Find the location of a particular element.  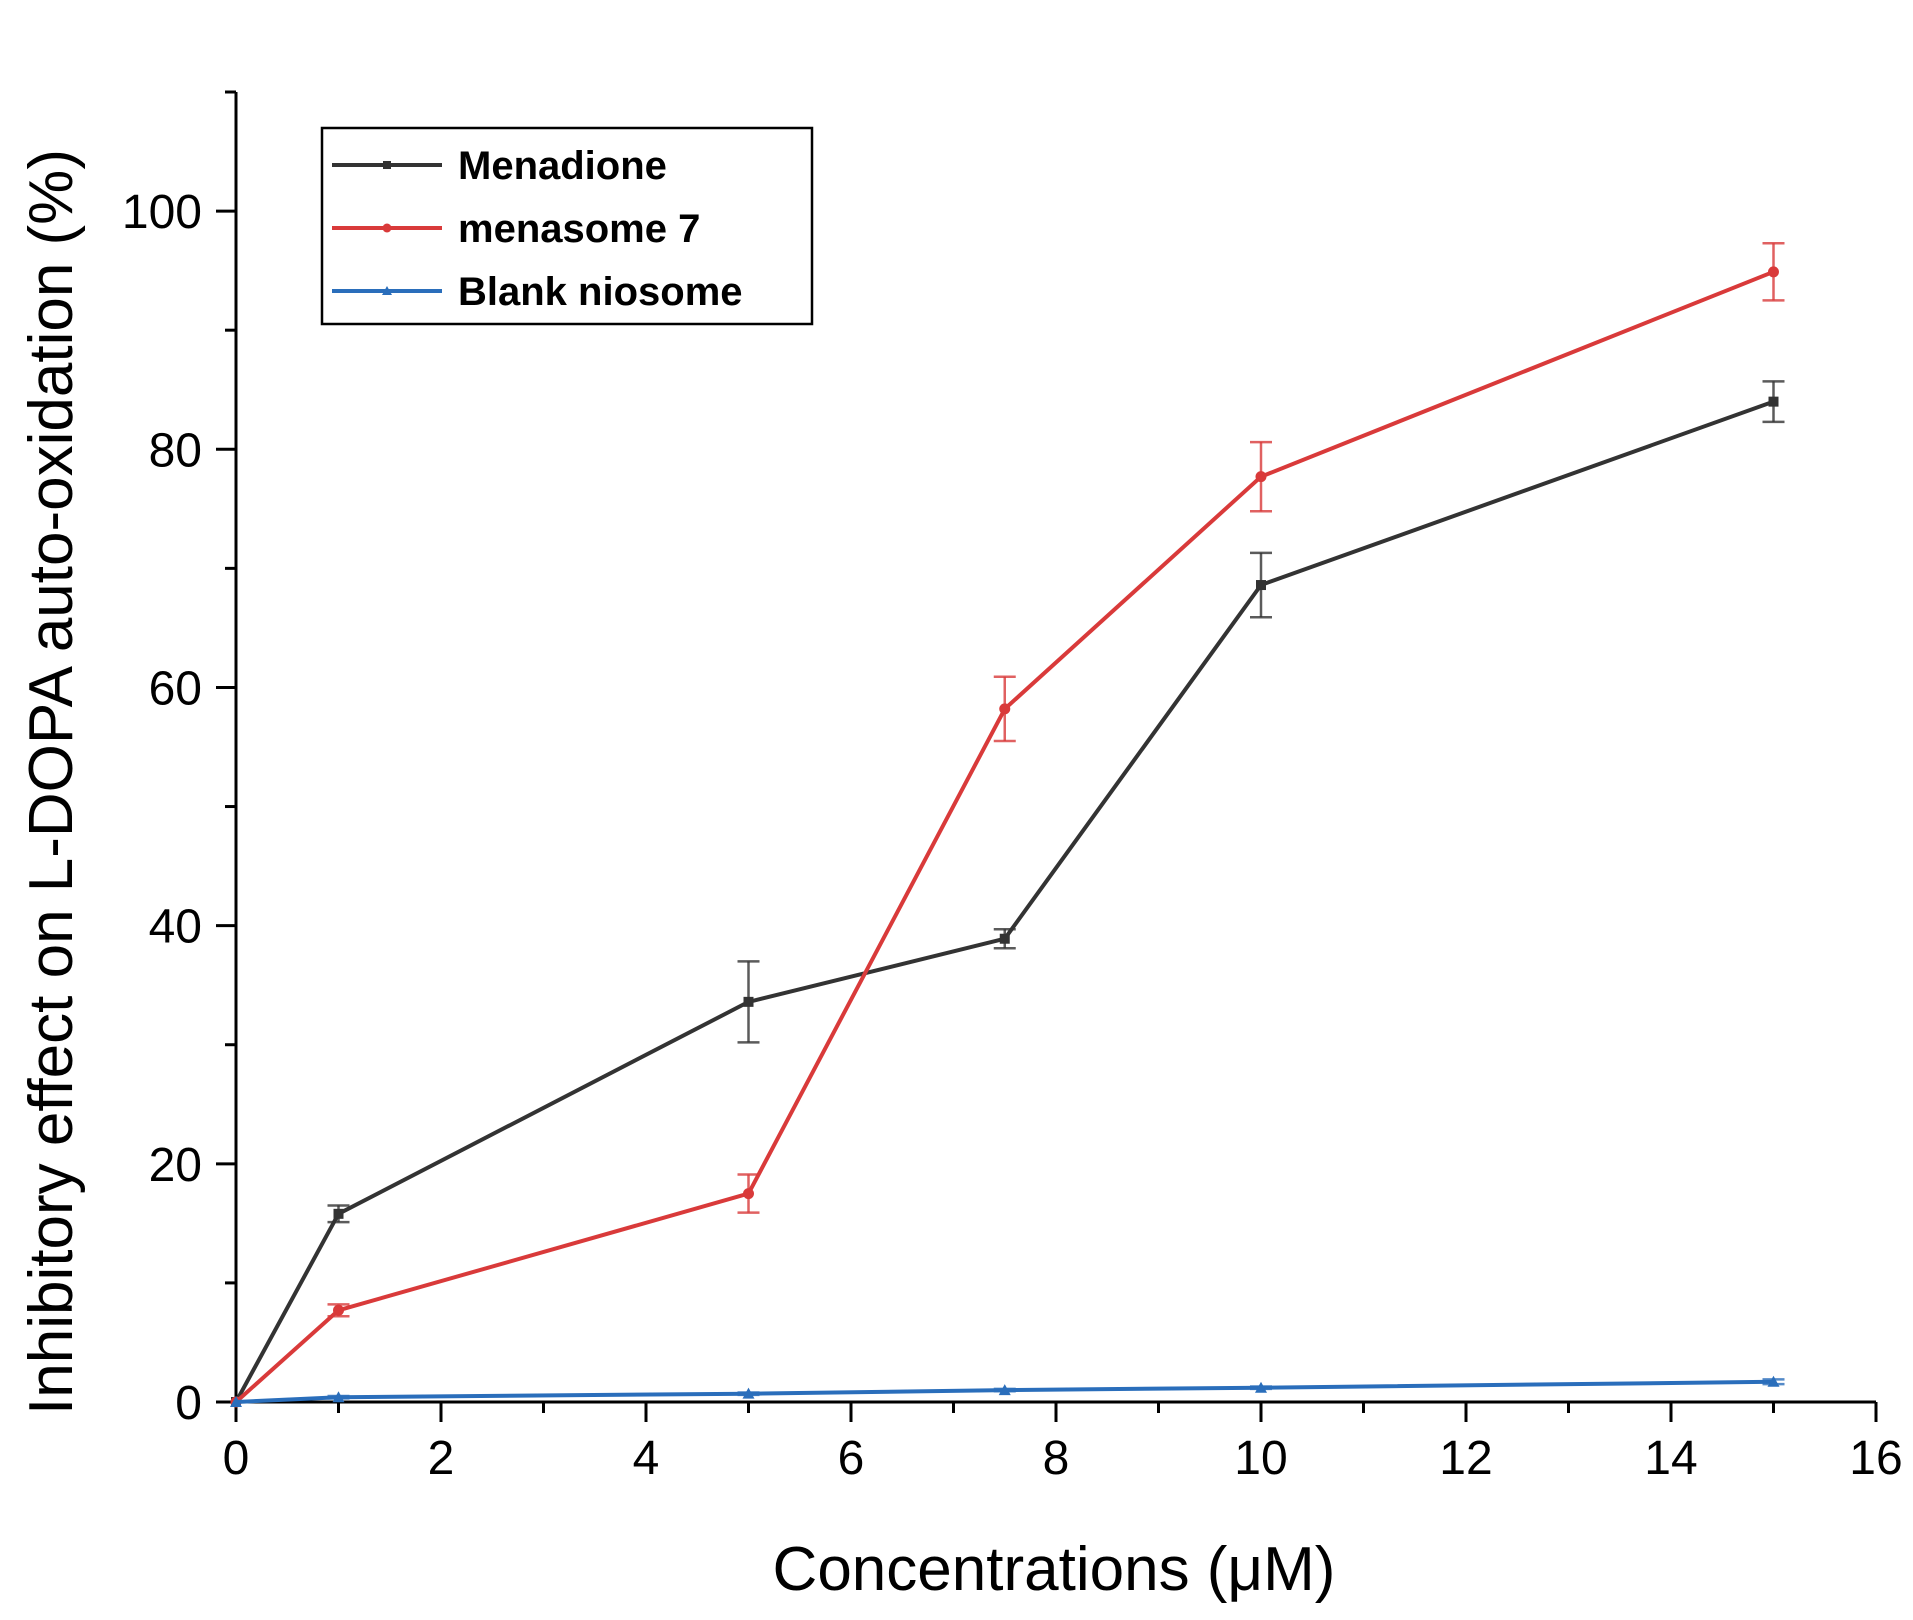

x-tick-label: 14 is located at coordinates (1670, 1458).